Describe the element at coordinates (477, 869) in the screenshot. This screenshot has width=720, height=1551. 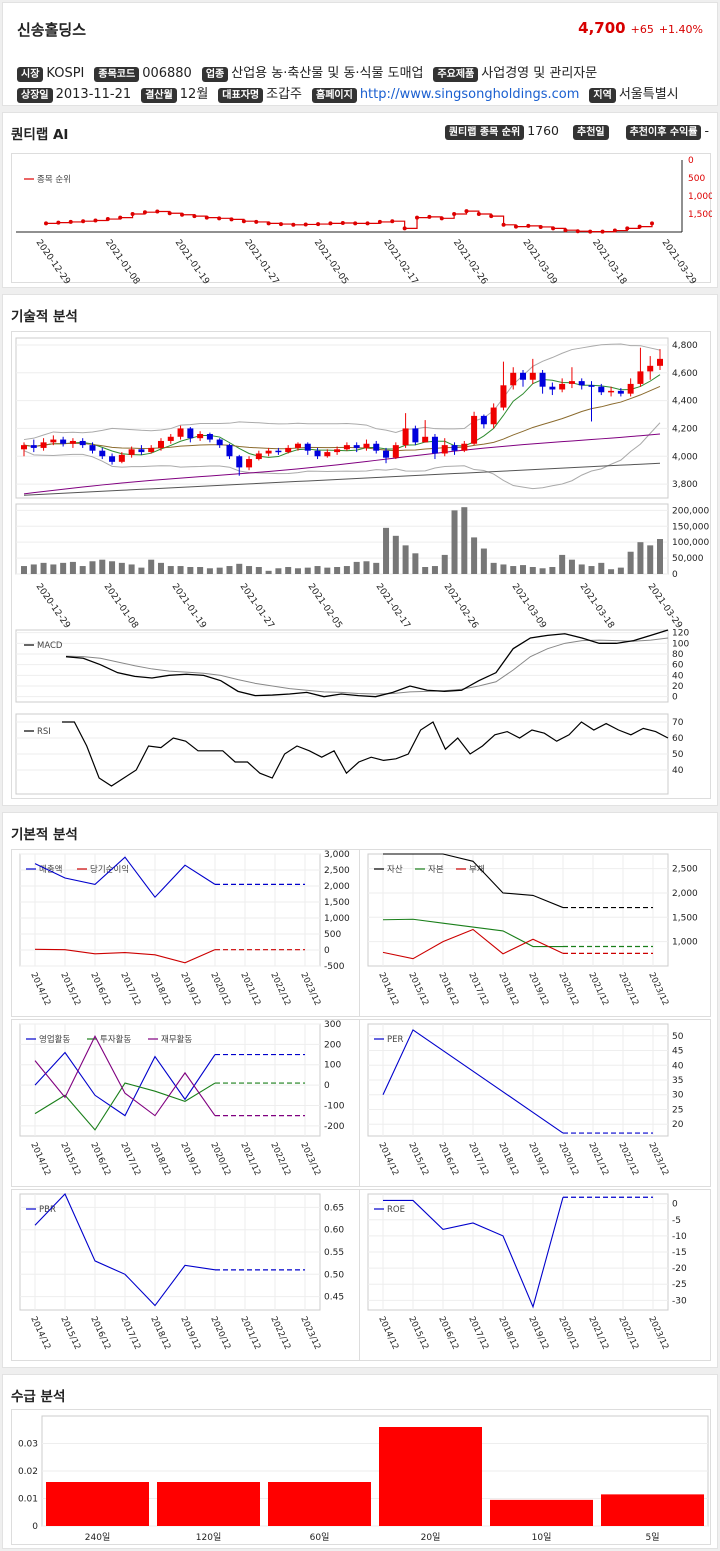
I see `legend-label: 부채` at that location.